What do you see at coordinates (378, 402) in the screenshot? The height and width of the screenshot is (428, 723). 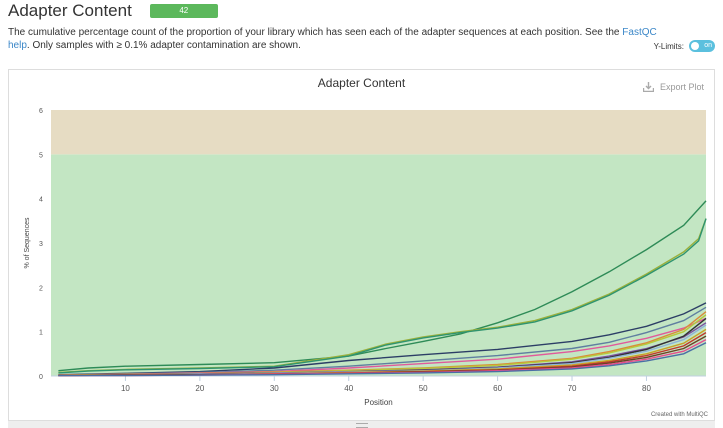 I see `x-axis-title: Position` at bounding box center [378, 402].